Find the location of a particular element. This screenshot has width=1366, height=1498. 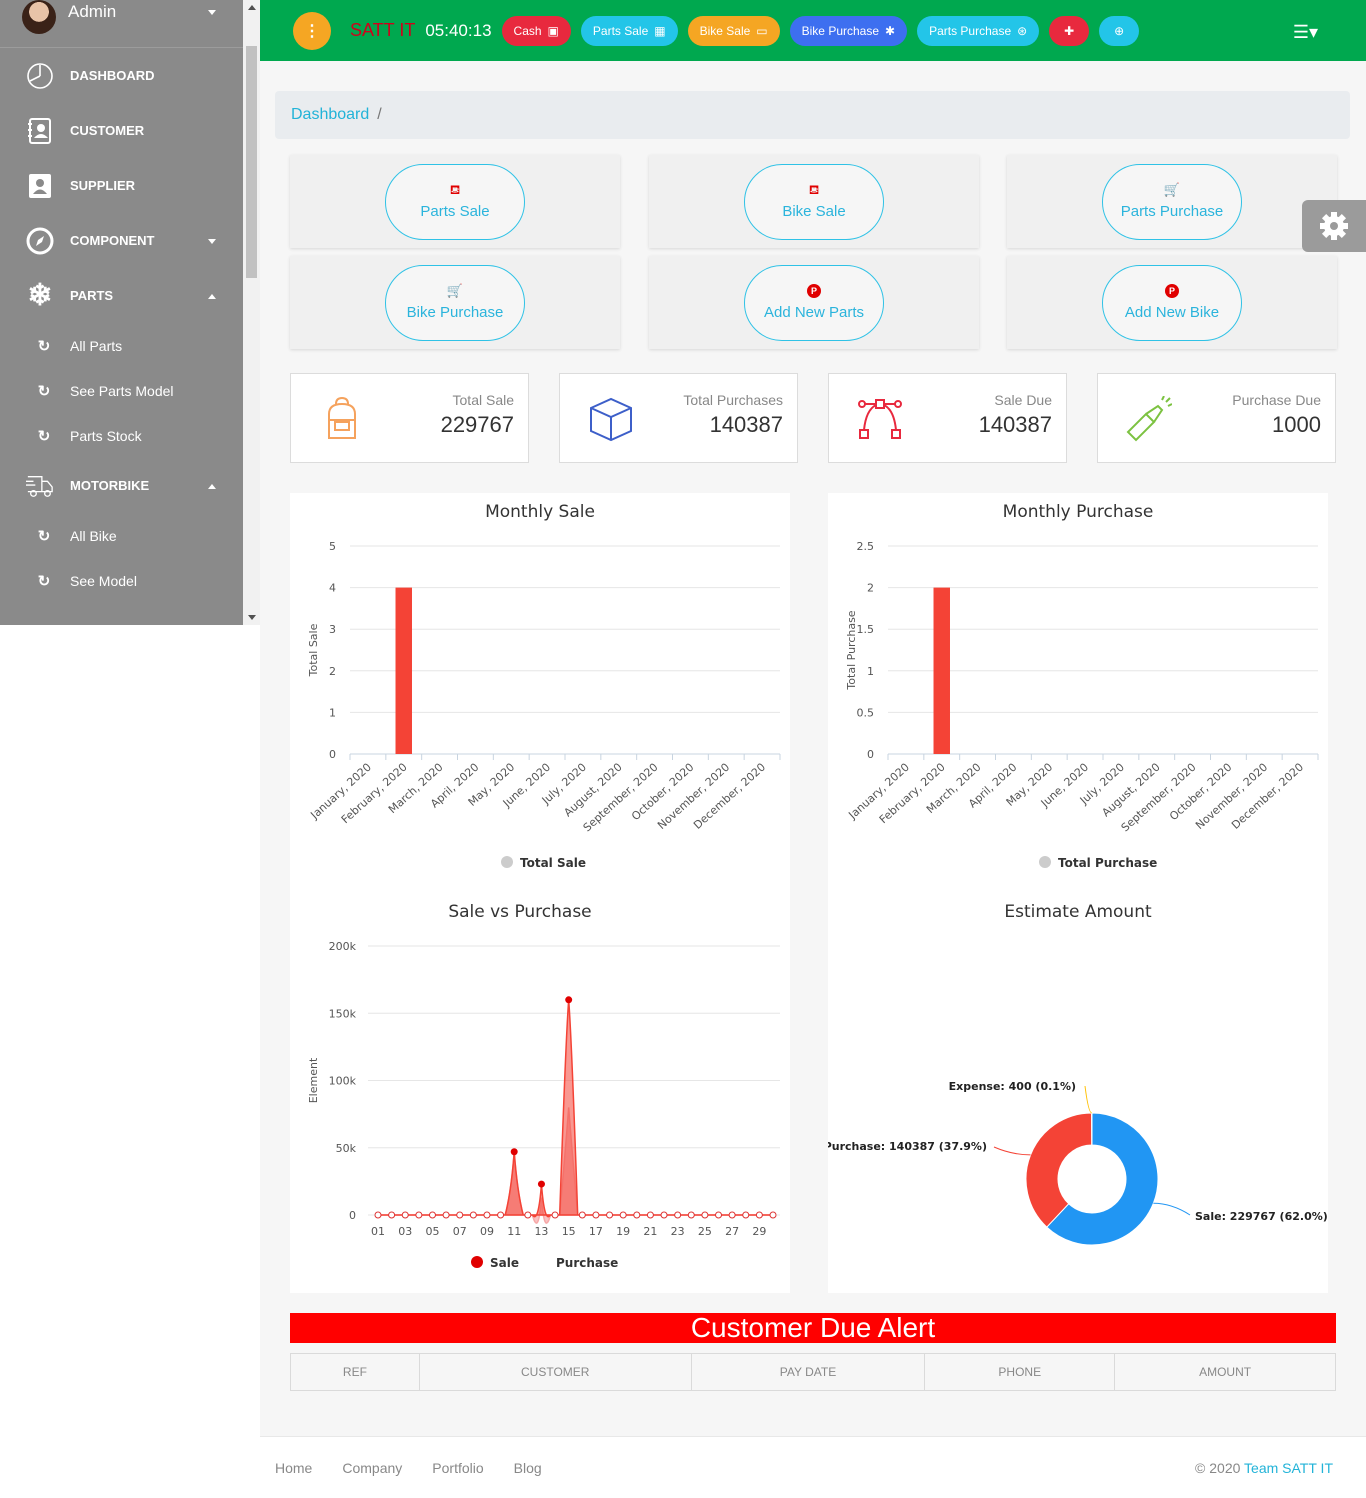

x-tick-label: 05 is located at coordinates (432, 1231).